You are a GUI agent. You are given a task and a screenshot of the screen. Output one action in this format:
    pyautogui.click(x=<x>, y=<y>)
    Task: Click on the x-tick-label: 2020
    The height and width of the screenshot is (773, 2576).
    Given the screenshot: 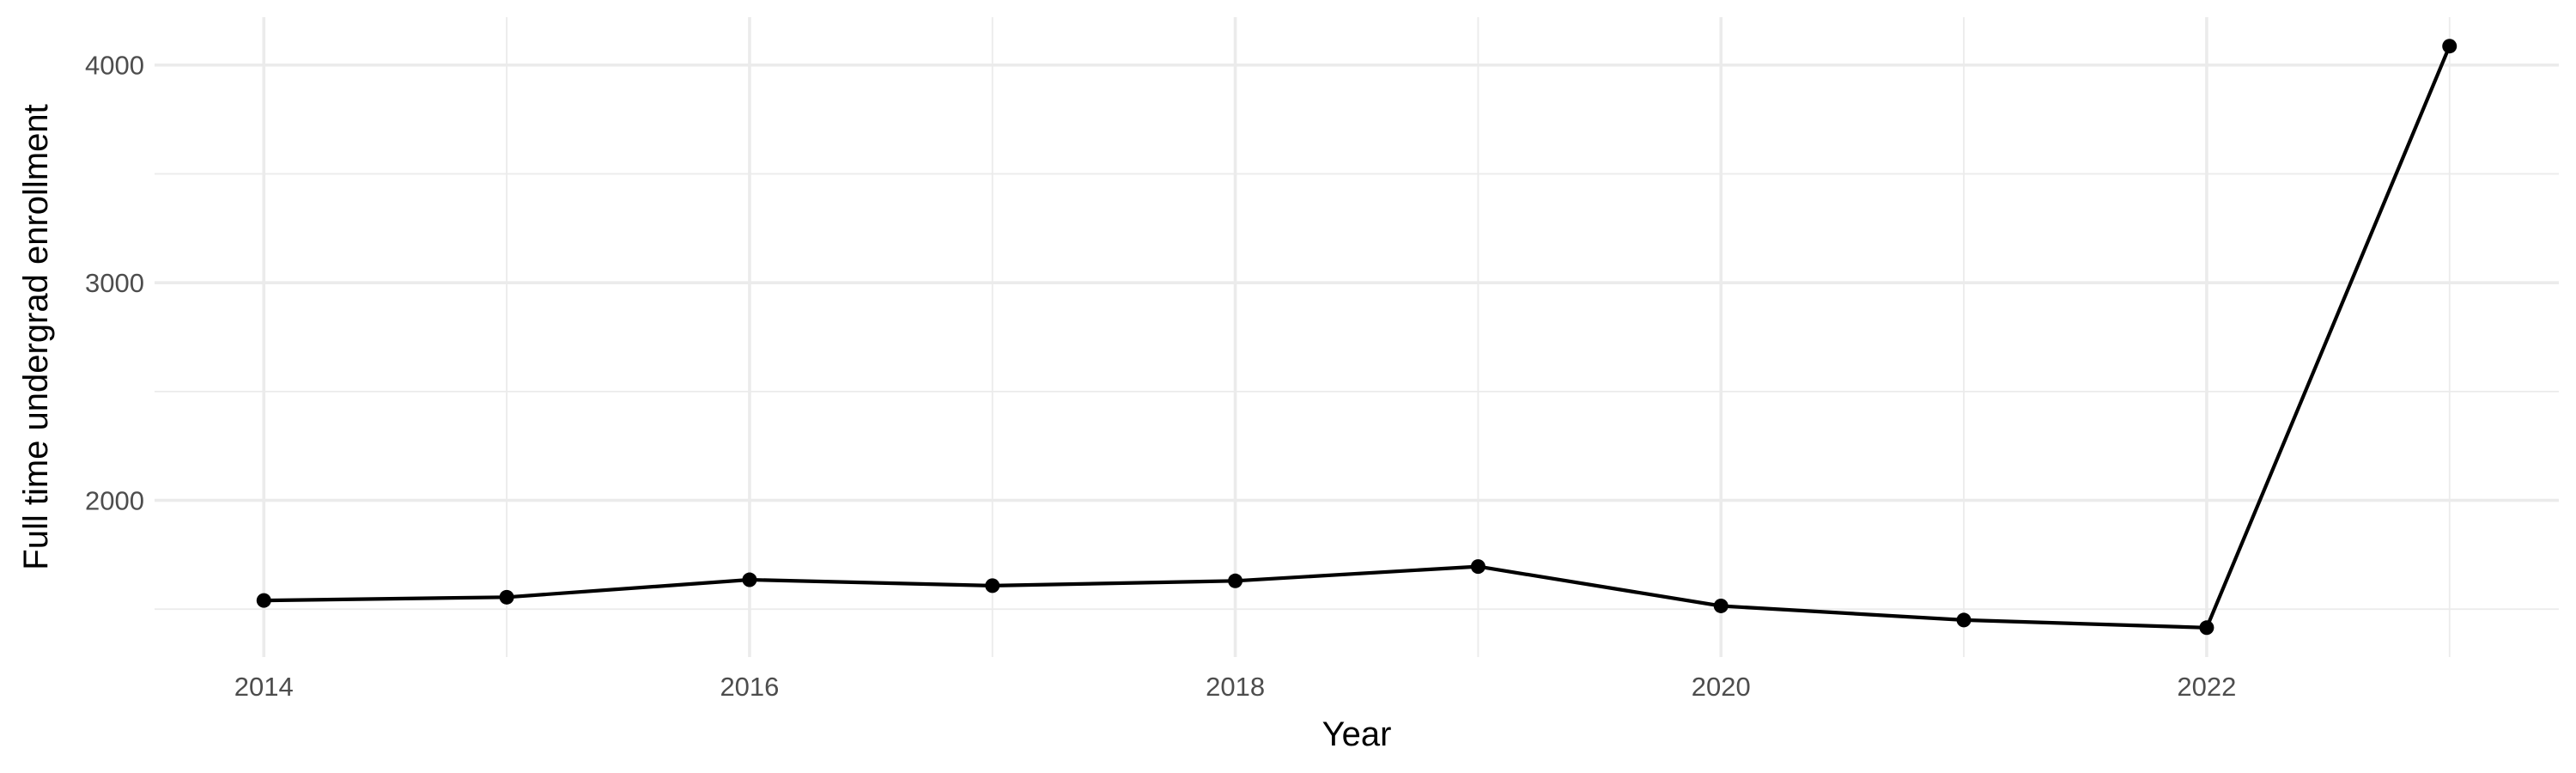 What is the action you would take?
    pyautogui.click(x=1722, y=687)
    